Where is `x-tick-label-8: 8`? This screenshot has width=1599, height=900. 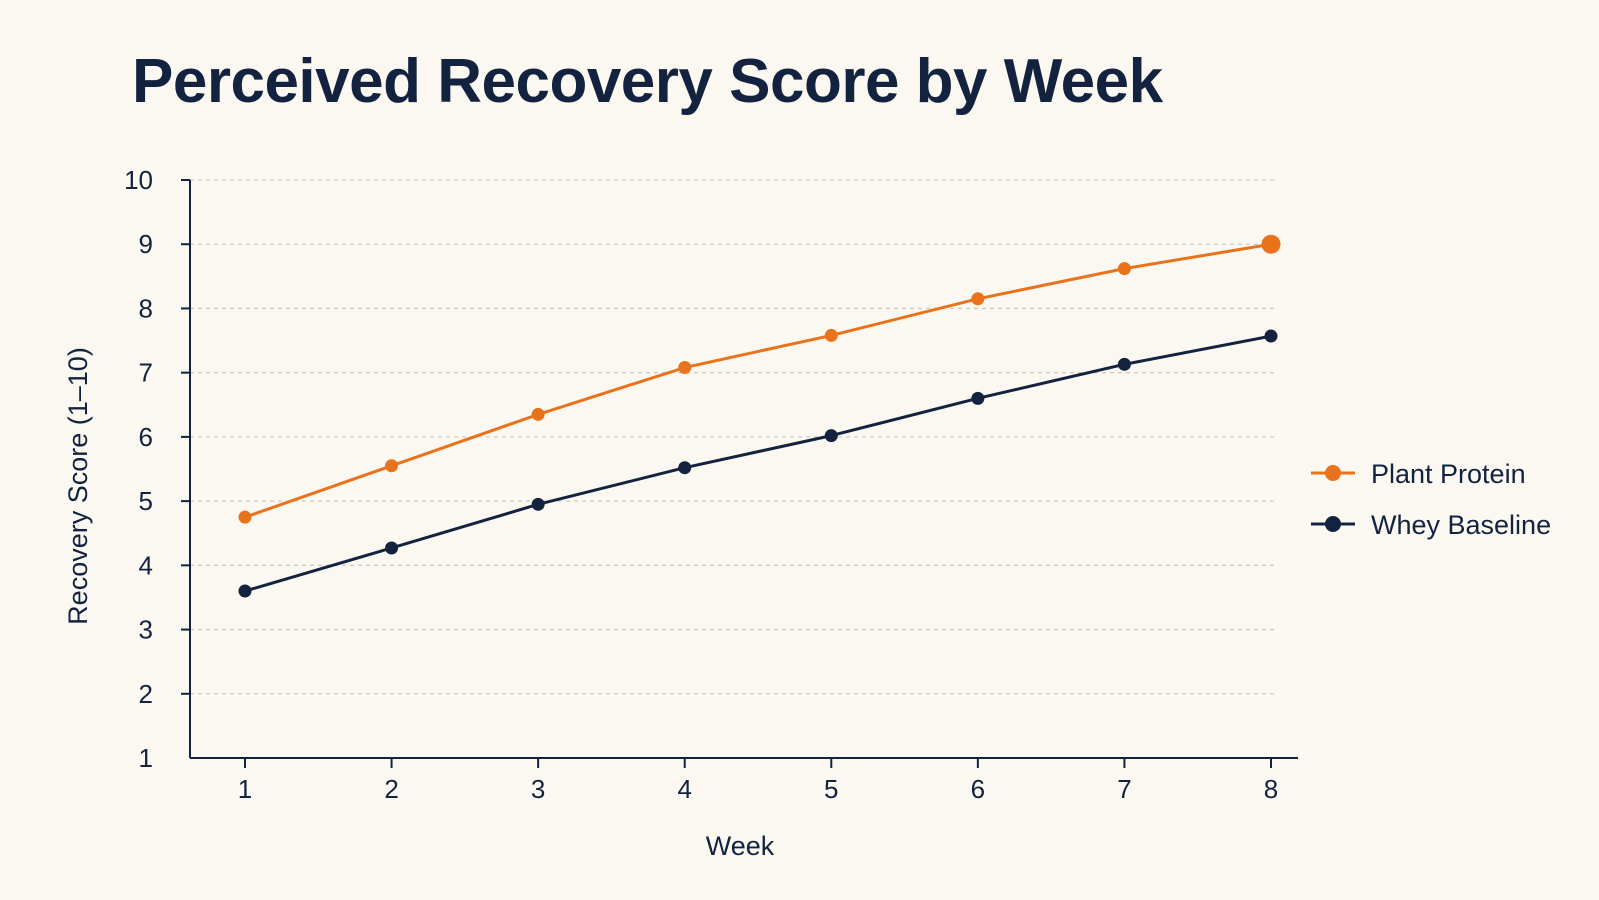 x-tick-label-8: 8 is located at coordinates (1271, 789).